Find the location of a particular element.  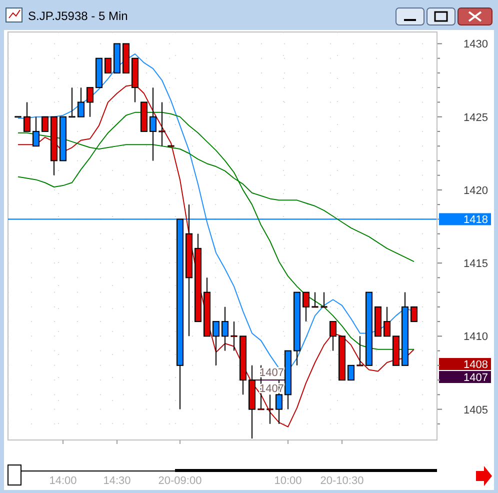

y-tick-label: 1405 is located at coordinates (476, 410).